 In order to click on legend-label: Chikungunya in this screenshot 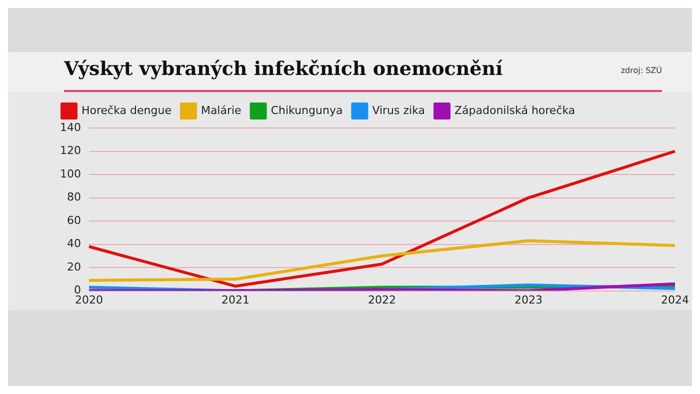, I will do `click(306, 110)`.